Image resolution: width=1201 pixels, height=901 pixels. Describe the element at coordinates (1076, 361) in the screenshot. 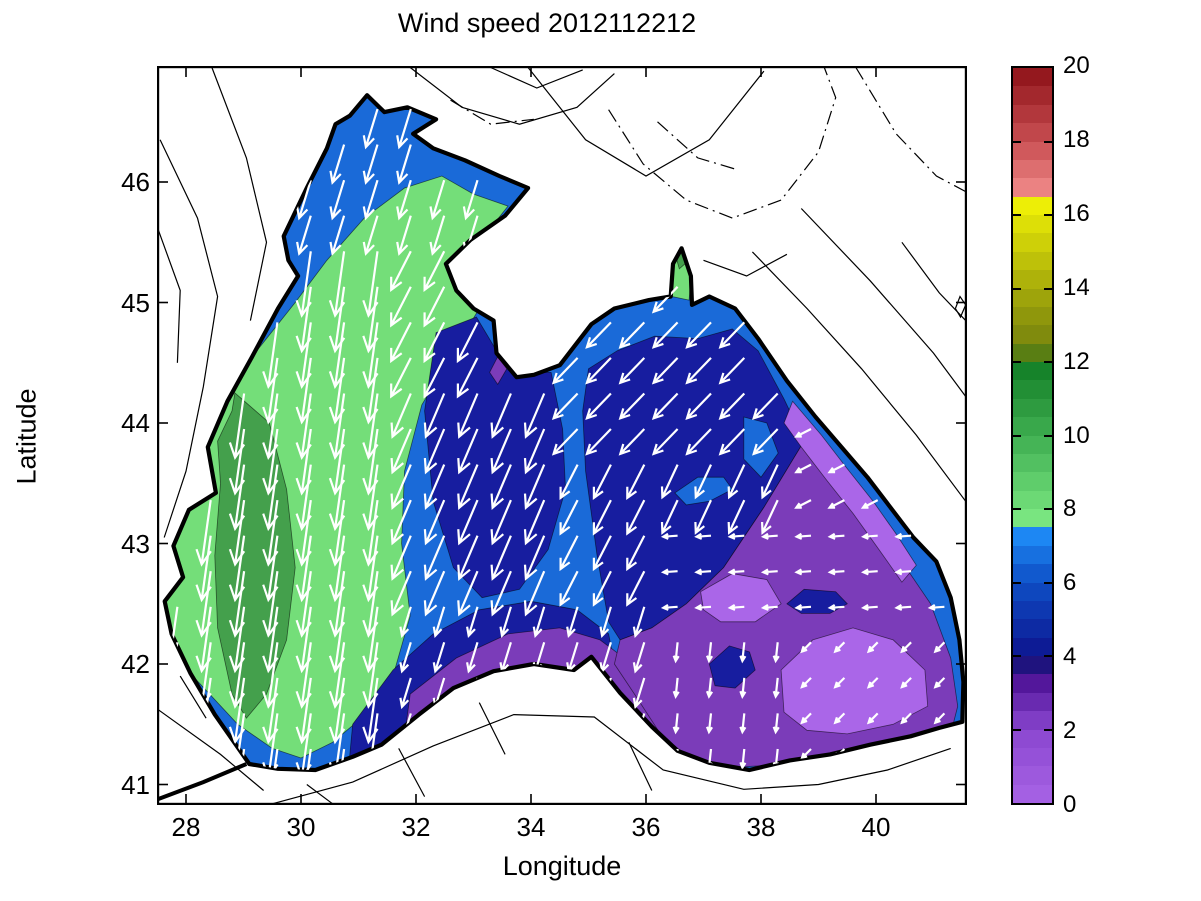

I see `colorbar-tick-label: 12` at that location.